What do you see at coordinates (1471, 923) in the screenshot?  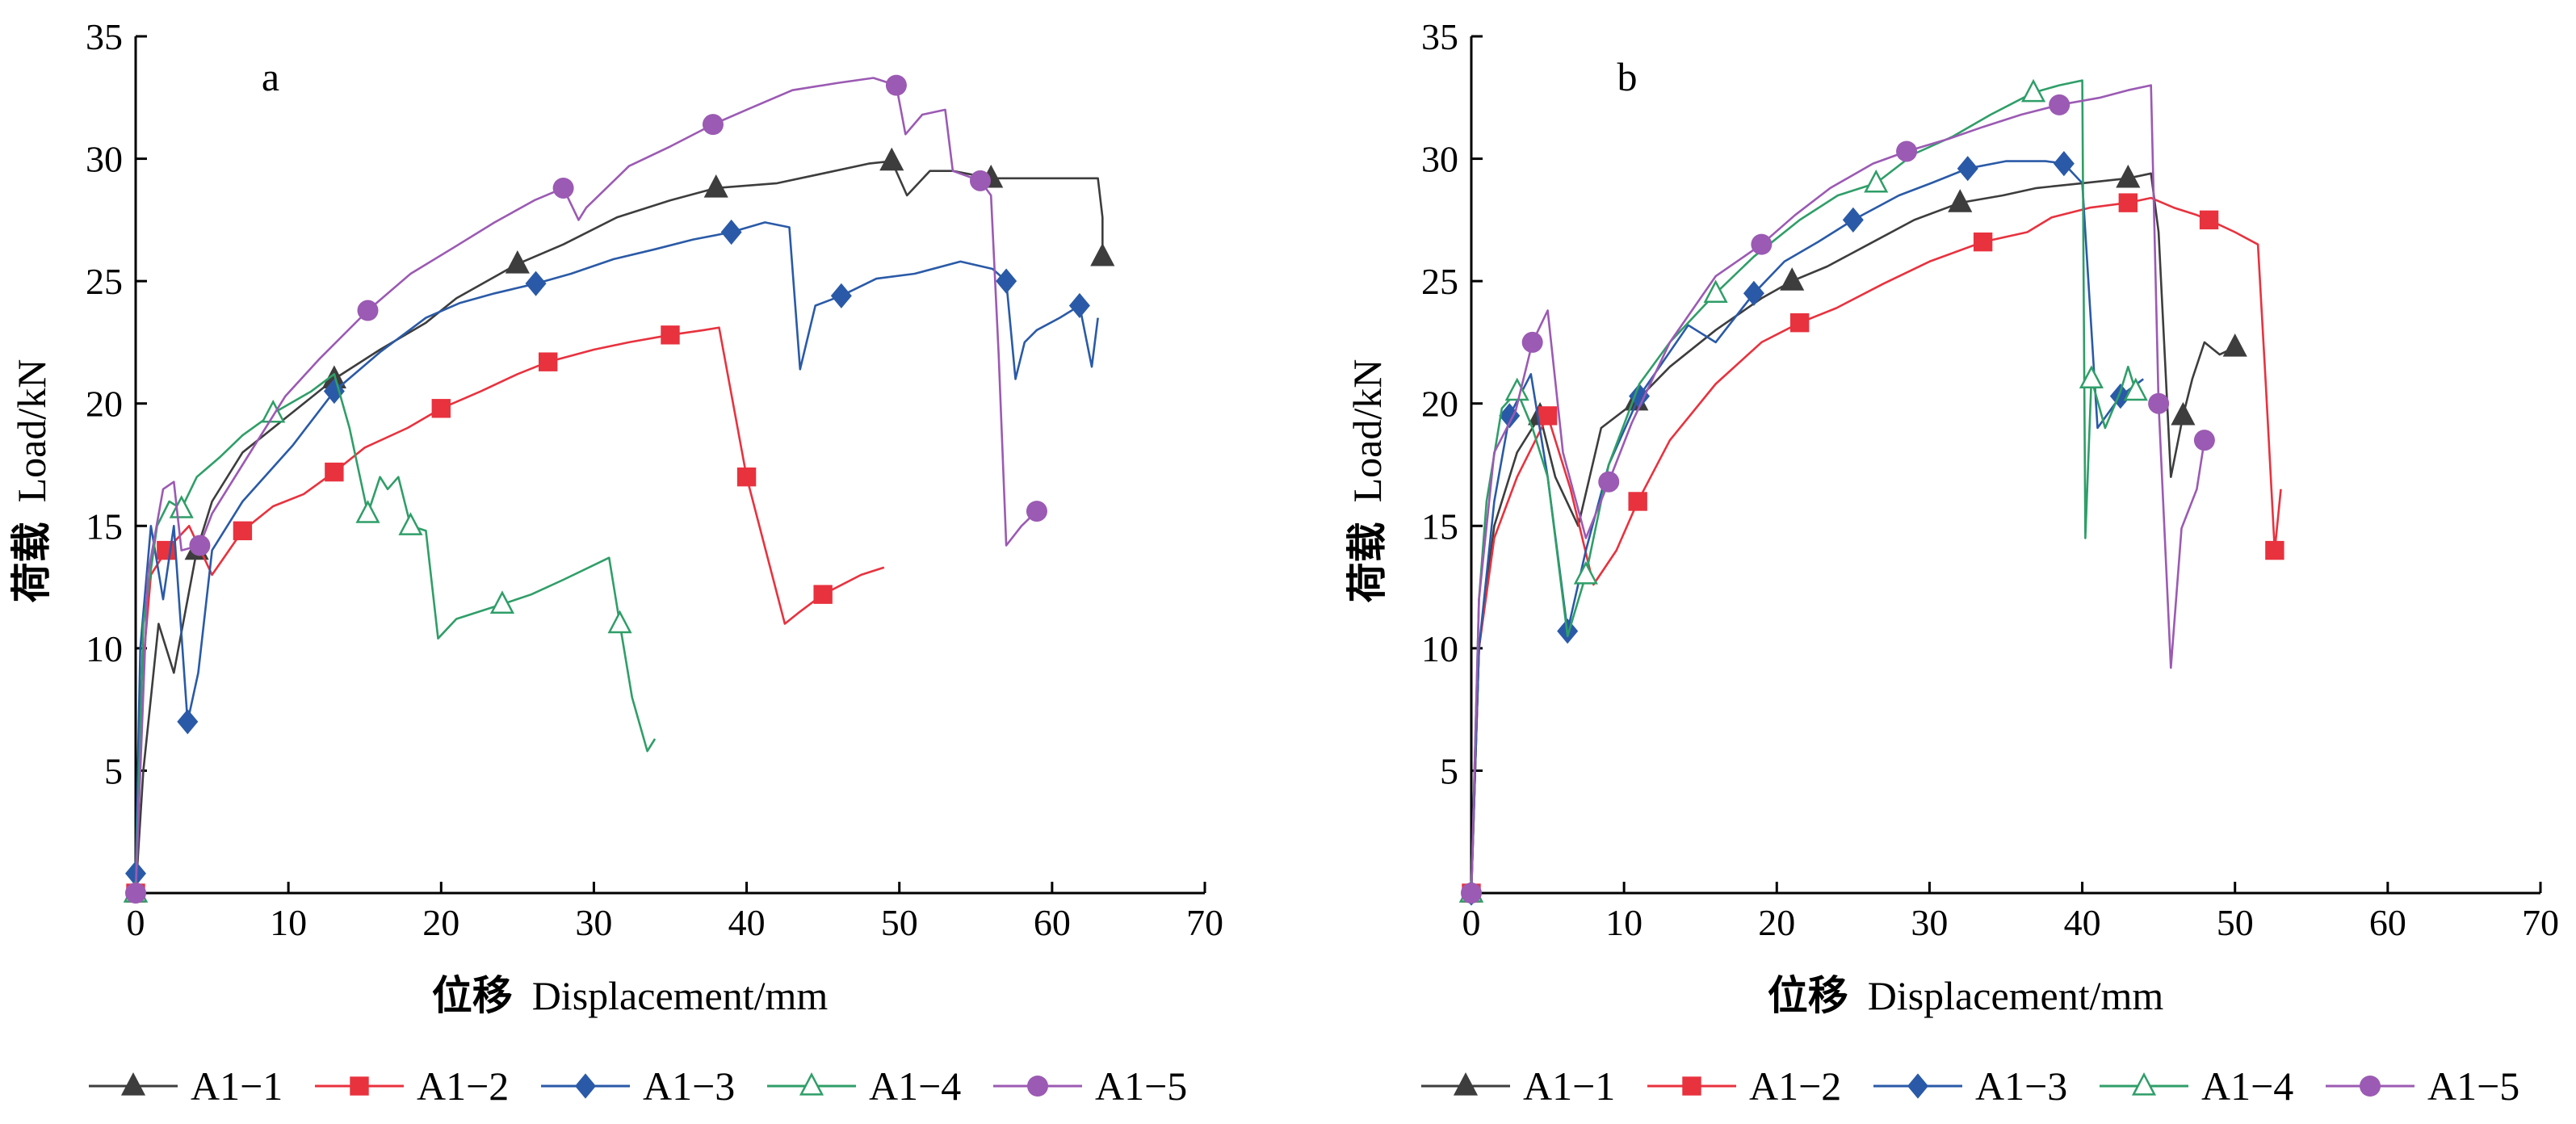 I see `x-tick-label: 0` at bounding box center [1471, 923].